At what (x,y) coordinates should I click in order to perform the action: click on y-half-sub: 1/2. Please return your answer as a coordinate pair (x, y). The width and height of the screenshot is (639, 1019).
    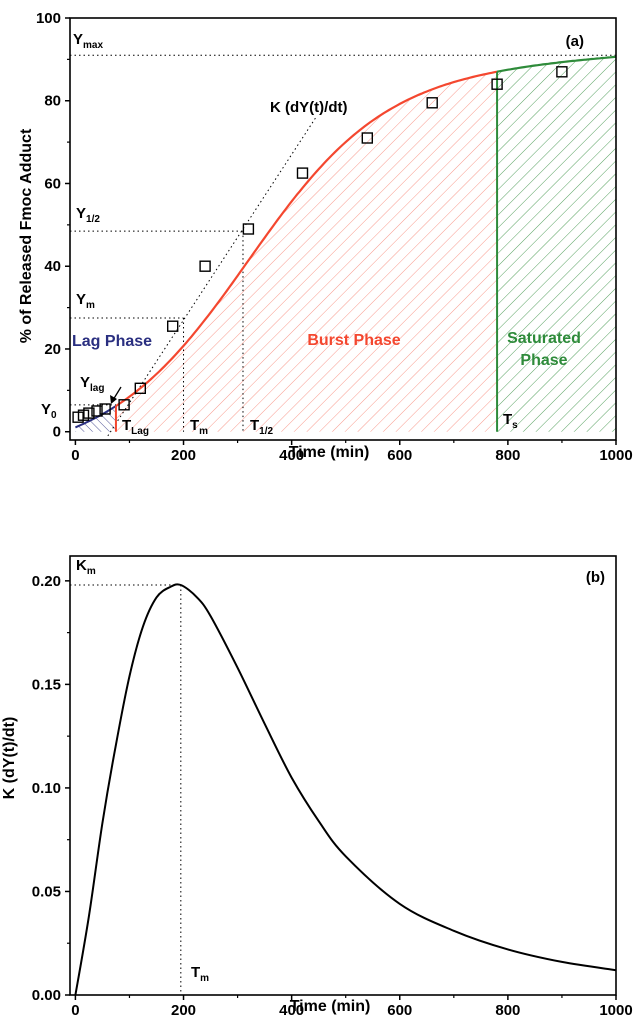
    Looking at the image, I should click on (93, 219).